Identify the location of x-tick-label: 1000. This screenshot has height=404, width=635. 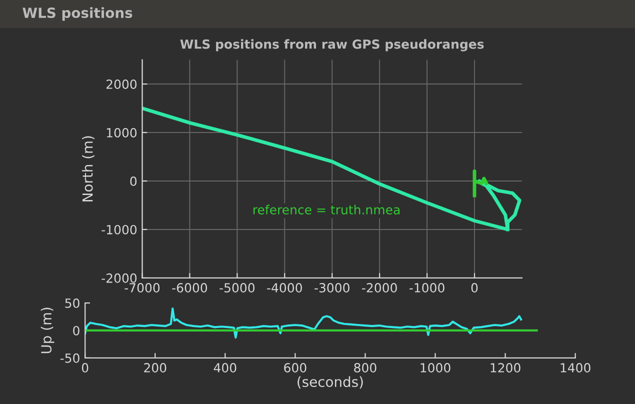
(435, 367).